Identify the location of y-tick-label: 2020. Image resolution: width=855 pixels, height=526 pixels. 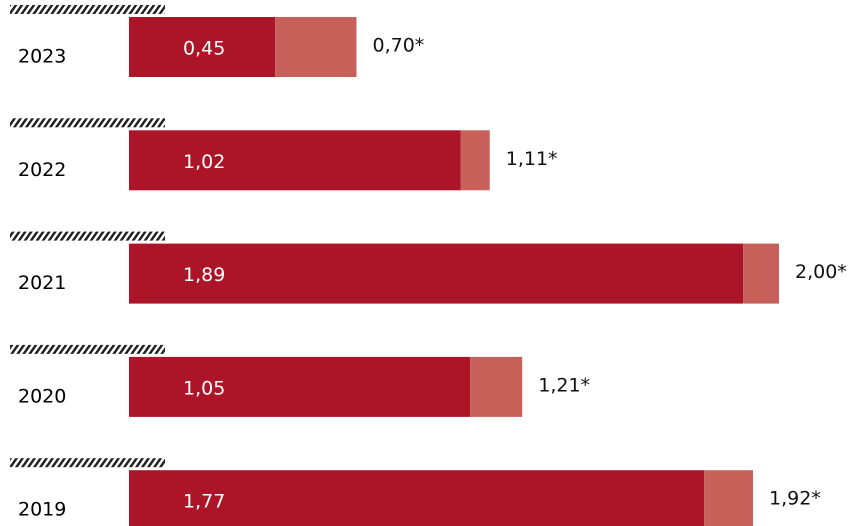
(42, 396).